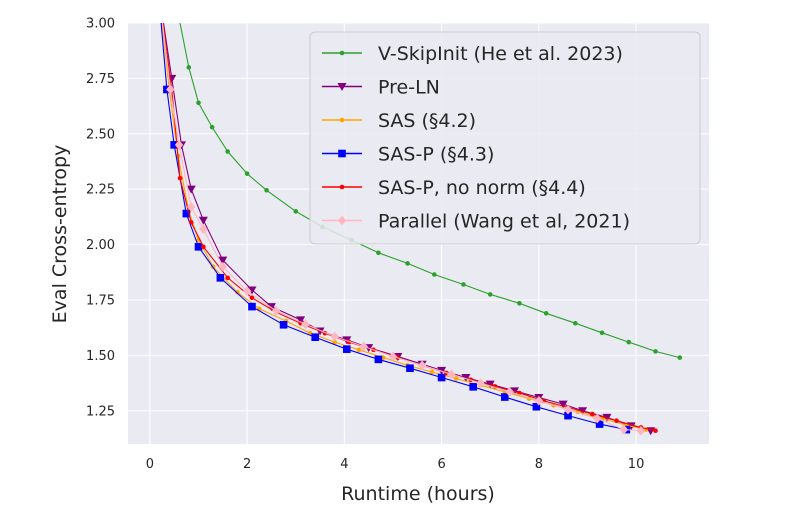 The height and width of the screenshot is (523, 800). What do you see at coordinates (100, 134) in the screenshot?
I see `y-tick-label: 2.50` at bounding box center [100, 134].